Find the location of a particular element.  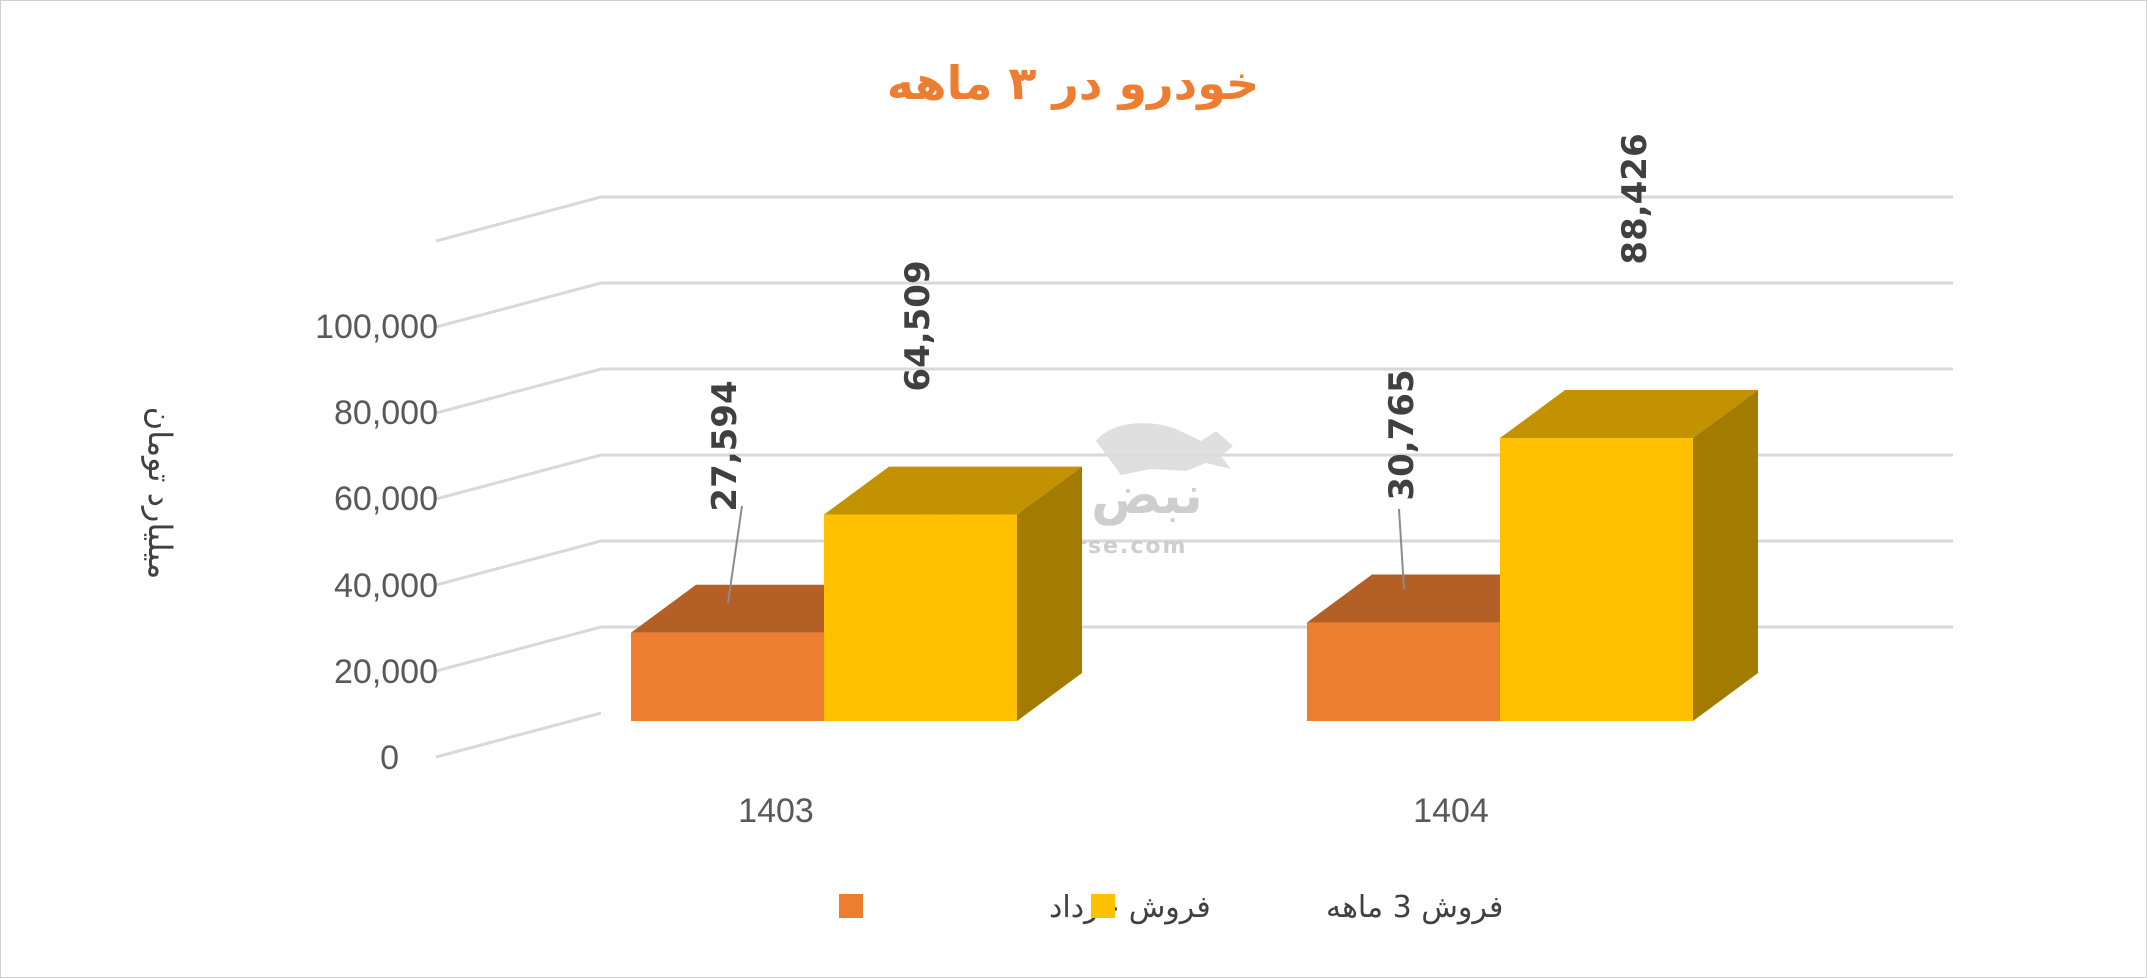

data-label: 30,765 is located at coordinates (1402, 434).